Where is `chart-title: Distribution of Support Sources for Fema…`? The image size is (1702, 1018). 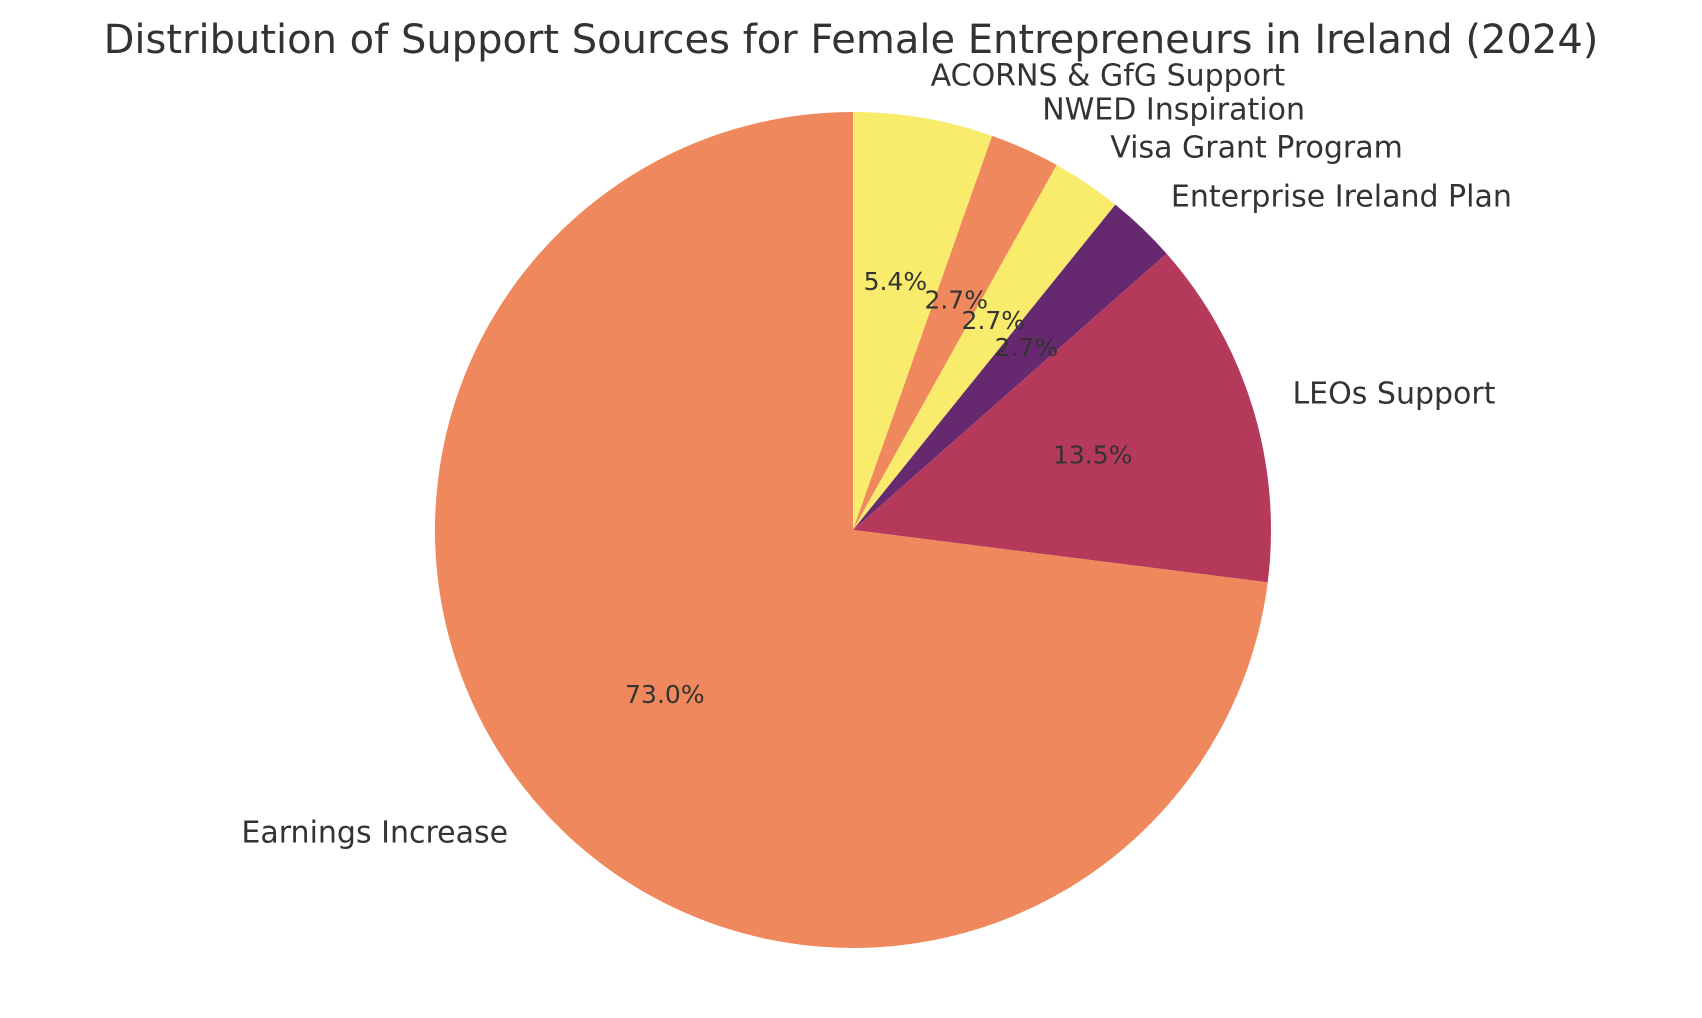 chart-title: Distribution of Support Sources for Fema… is located at coordinates (851, 40).